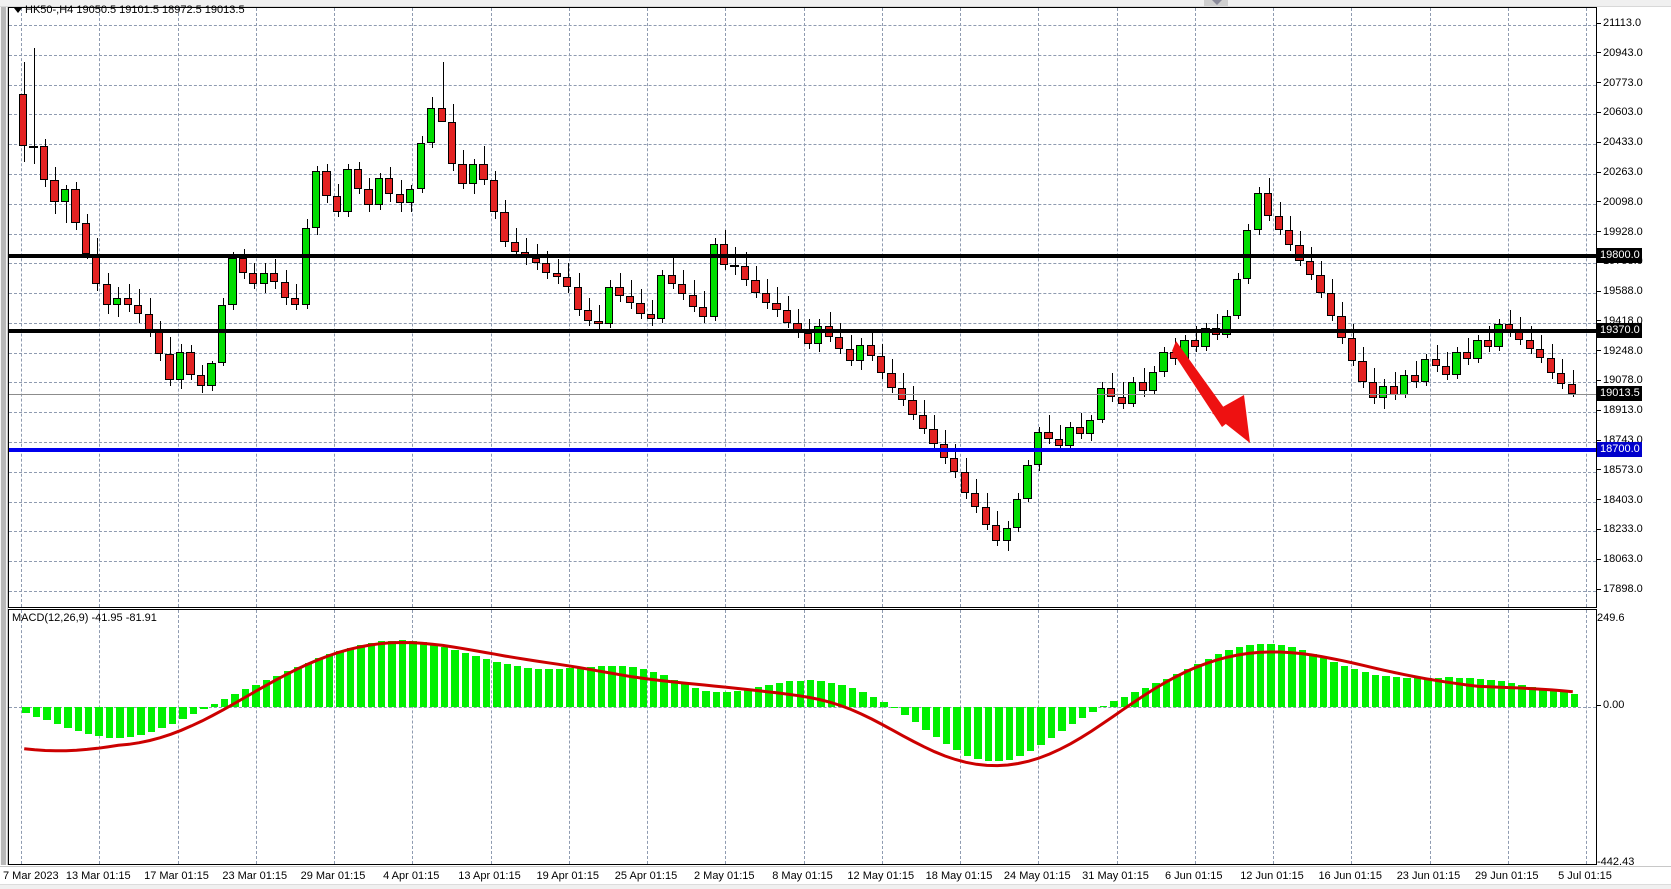 This screenshot has height=889, width=1671. Describe the element at coordinates (1634, 529) in the screenshot. I see `price-axis-tick: 18233.0` at that location.